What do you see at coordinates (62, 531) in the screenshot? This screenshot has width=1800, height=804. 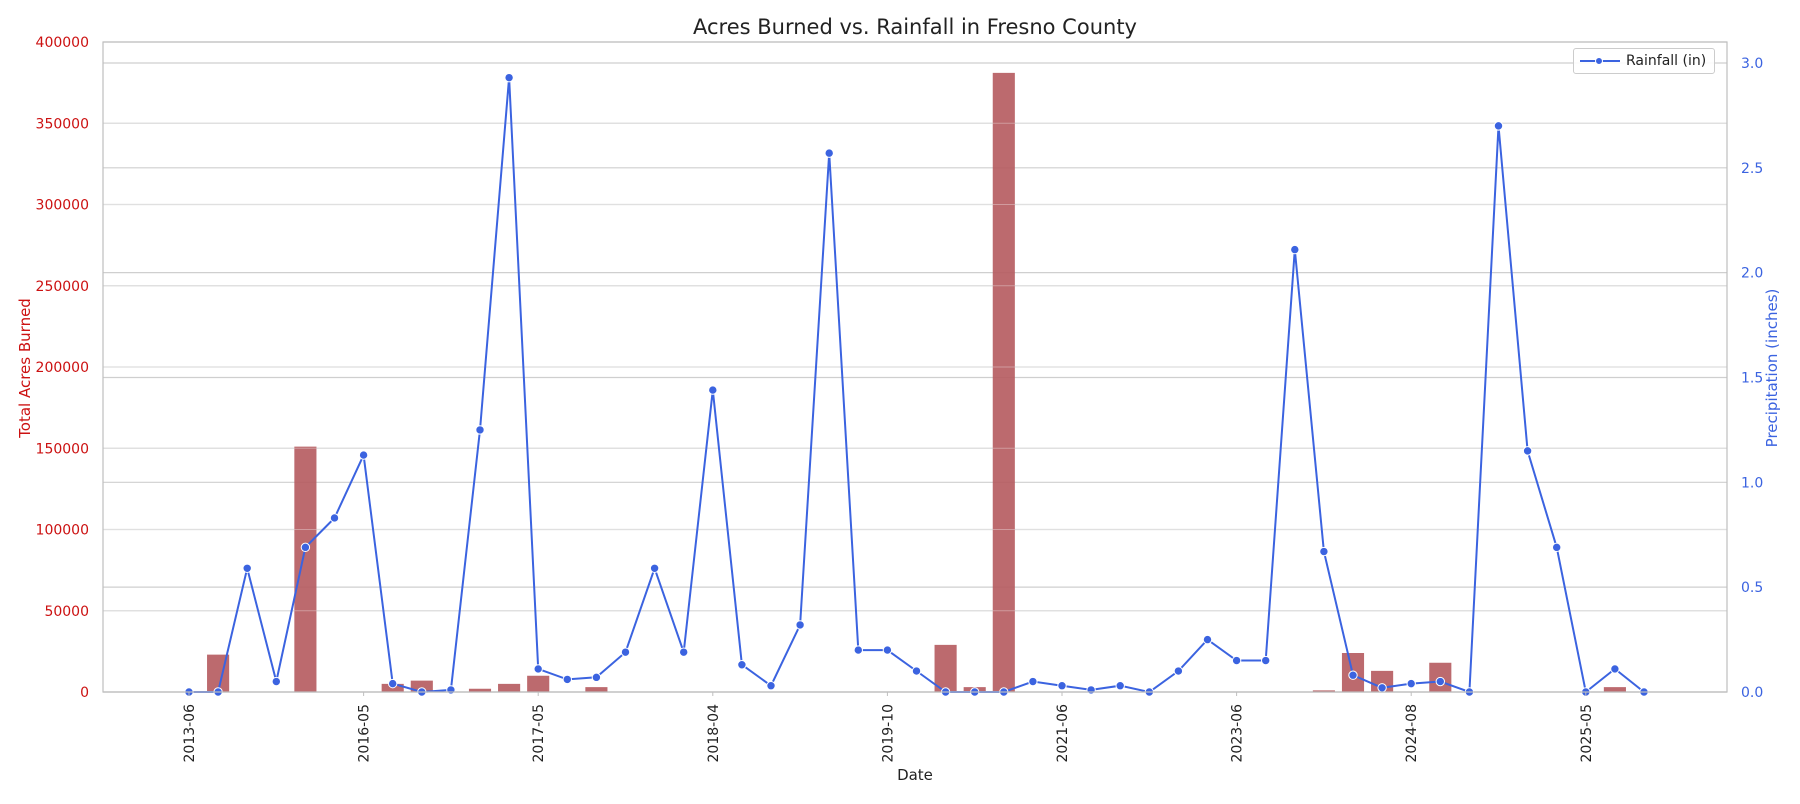 I see `y-tick-left: 100000` at bounding box center [62, 531].